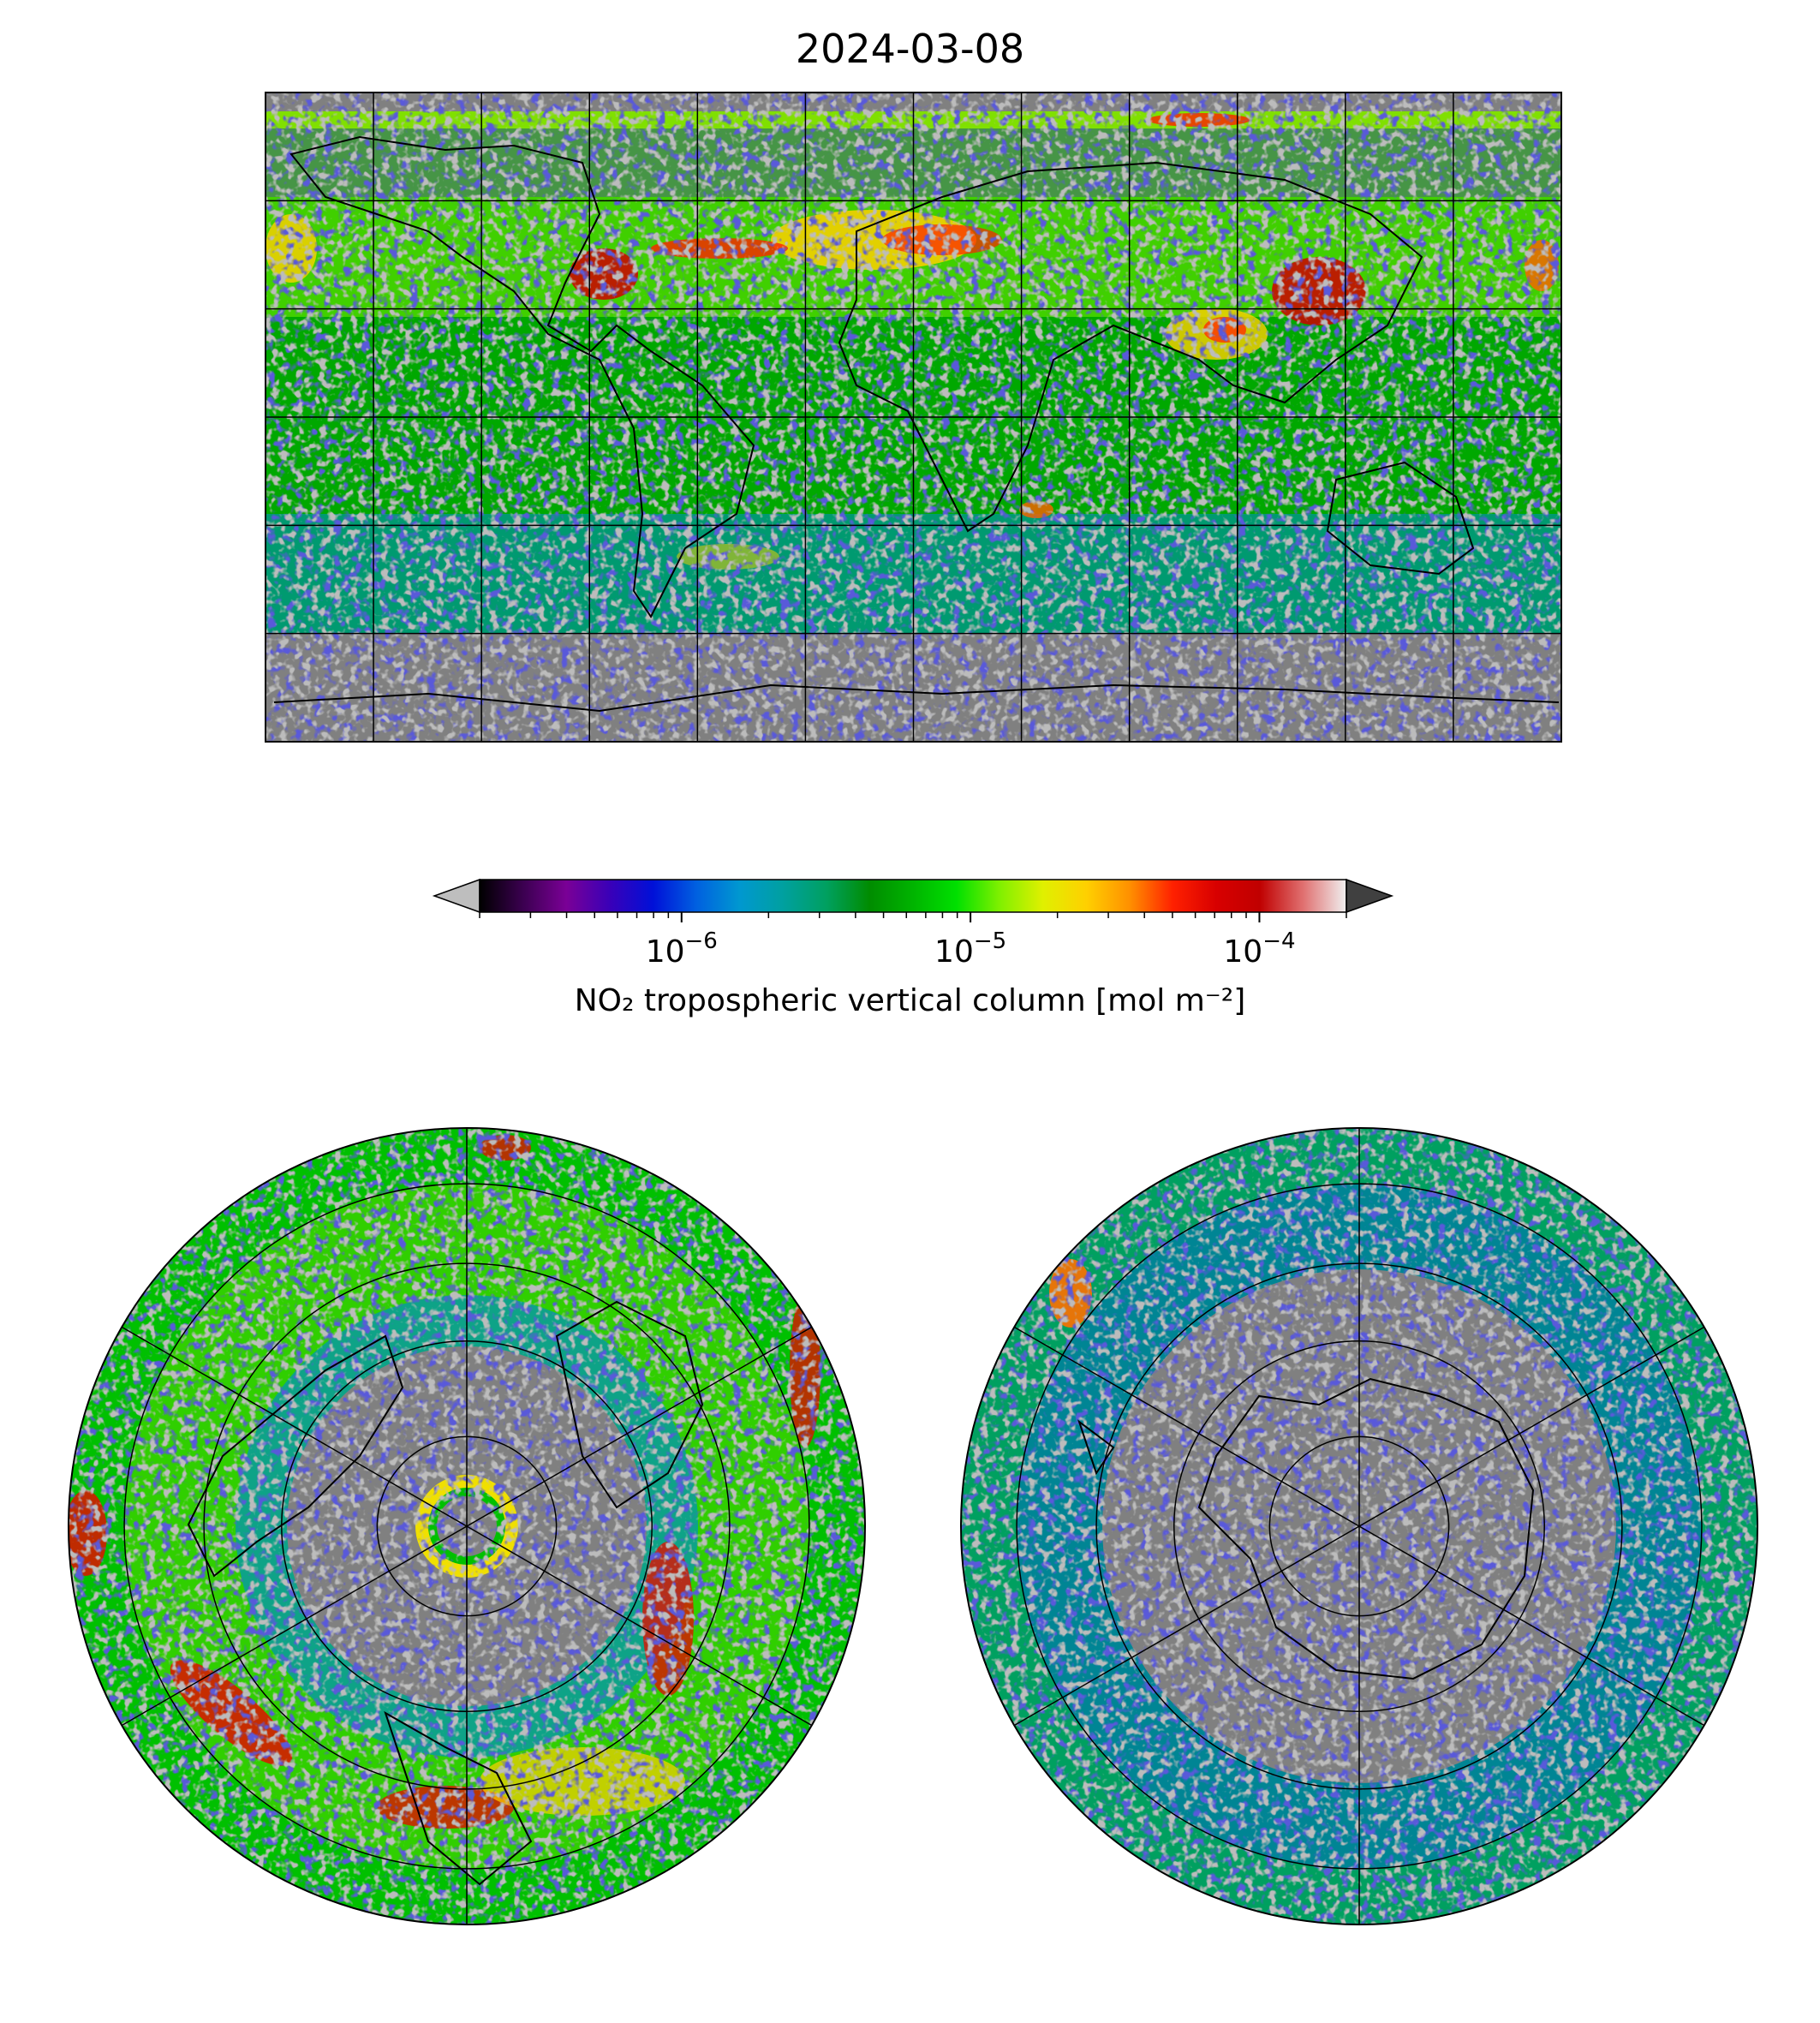 The image size is (1820, 2023). I want to click on colorbar-gradient, so click(913, 896).